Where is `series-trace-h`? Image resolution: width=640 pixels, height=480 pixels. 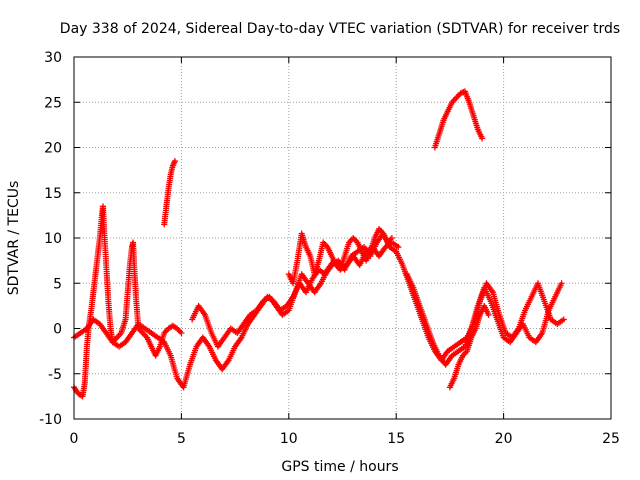 series-trace-h is located at coordinates (169, 193).